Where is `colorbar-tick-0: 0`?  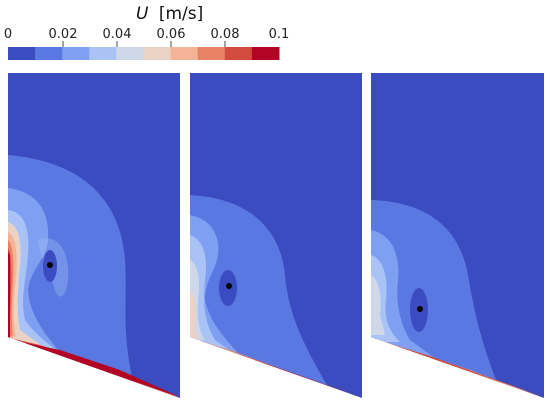 colorbar-tick-0: 0 is located at coordinates (8, 34).